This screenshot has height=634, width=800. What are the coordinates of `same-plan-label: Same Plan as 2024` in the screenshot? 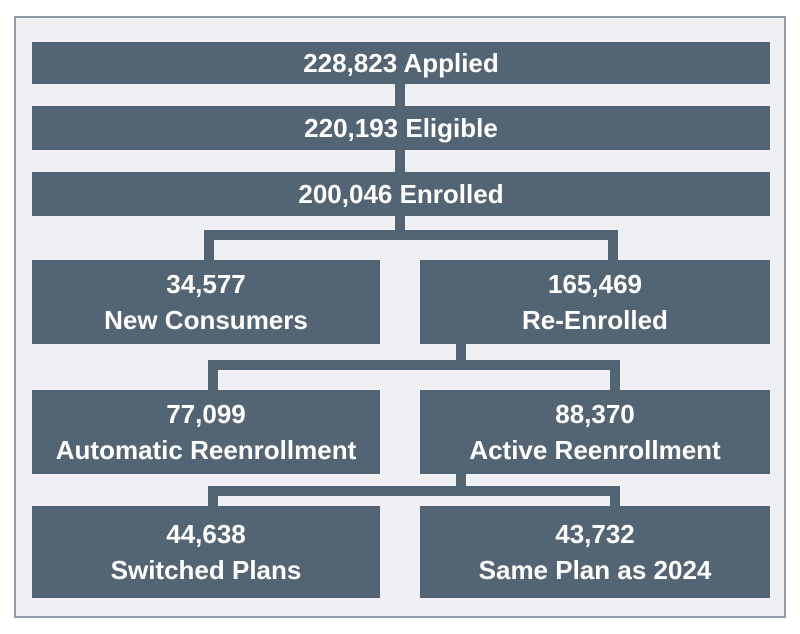 It's located at (595, 570).